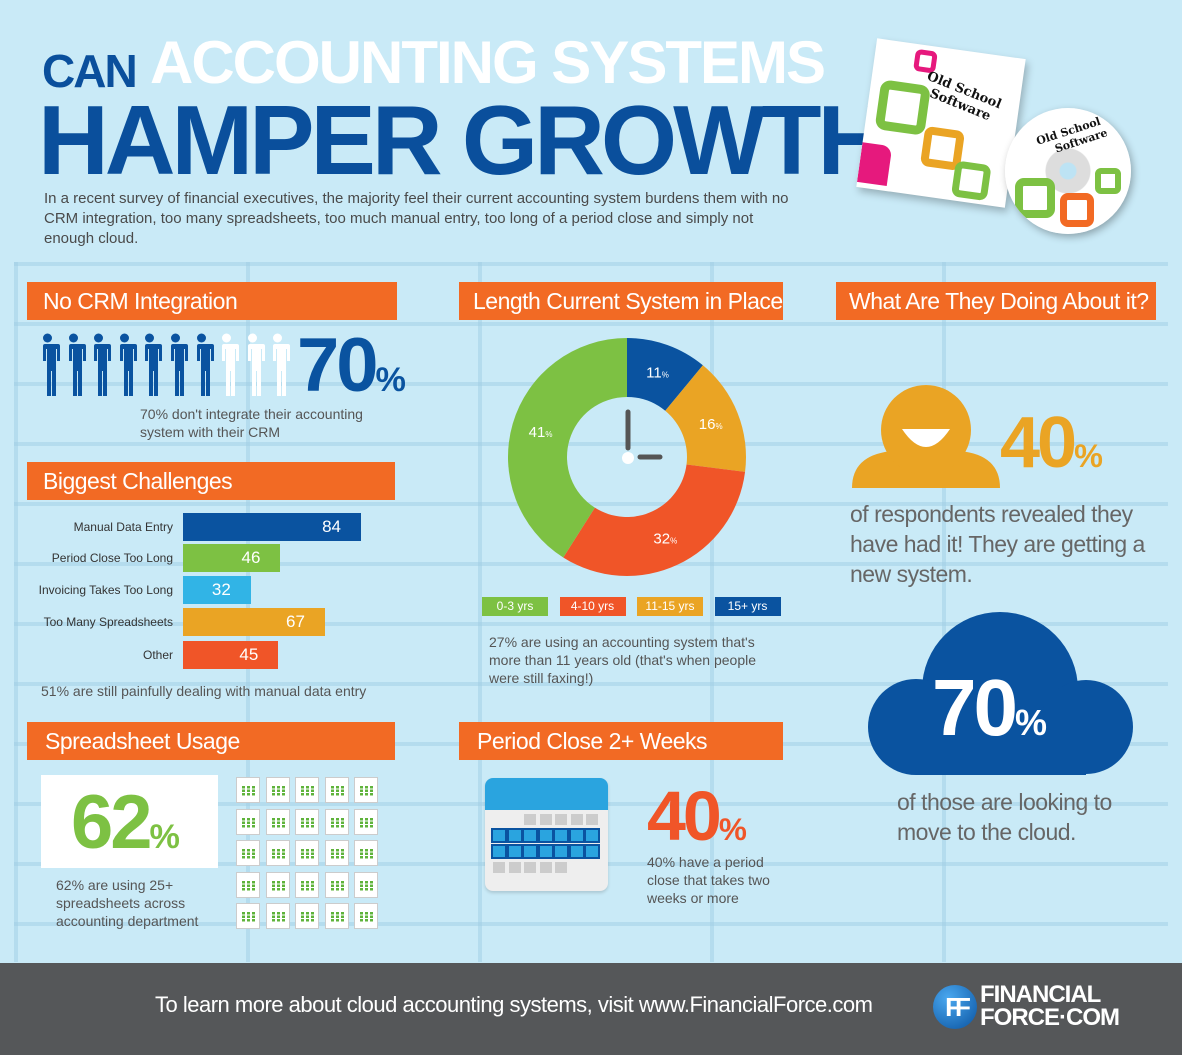  I want to click on cloud-icon, so click(1000, 693).